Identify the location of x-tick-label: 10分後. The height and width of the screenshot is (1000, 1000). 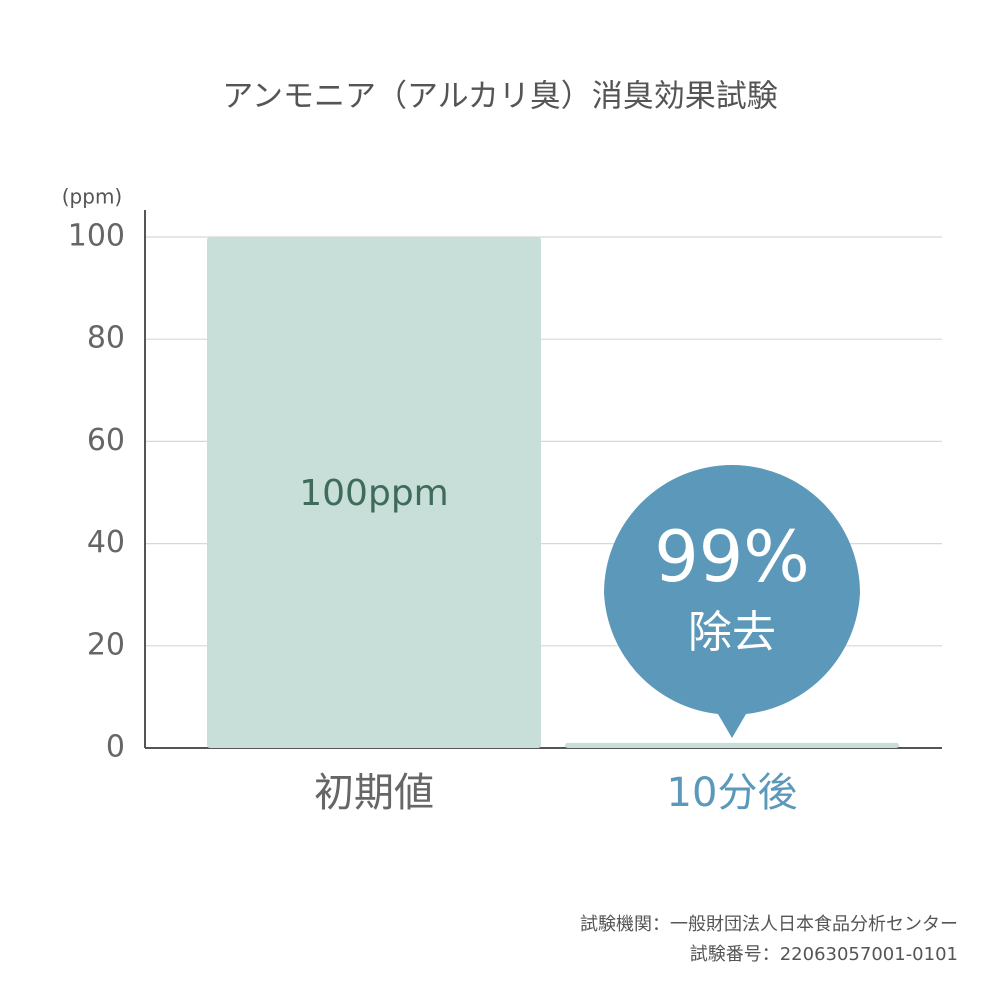
(732, 793).